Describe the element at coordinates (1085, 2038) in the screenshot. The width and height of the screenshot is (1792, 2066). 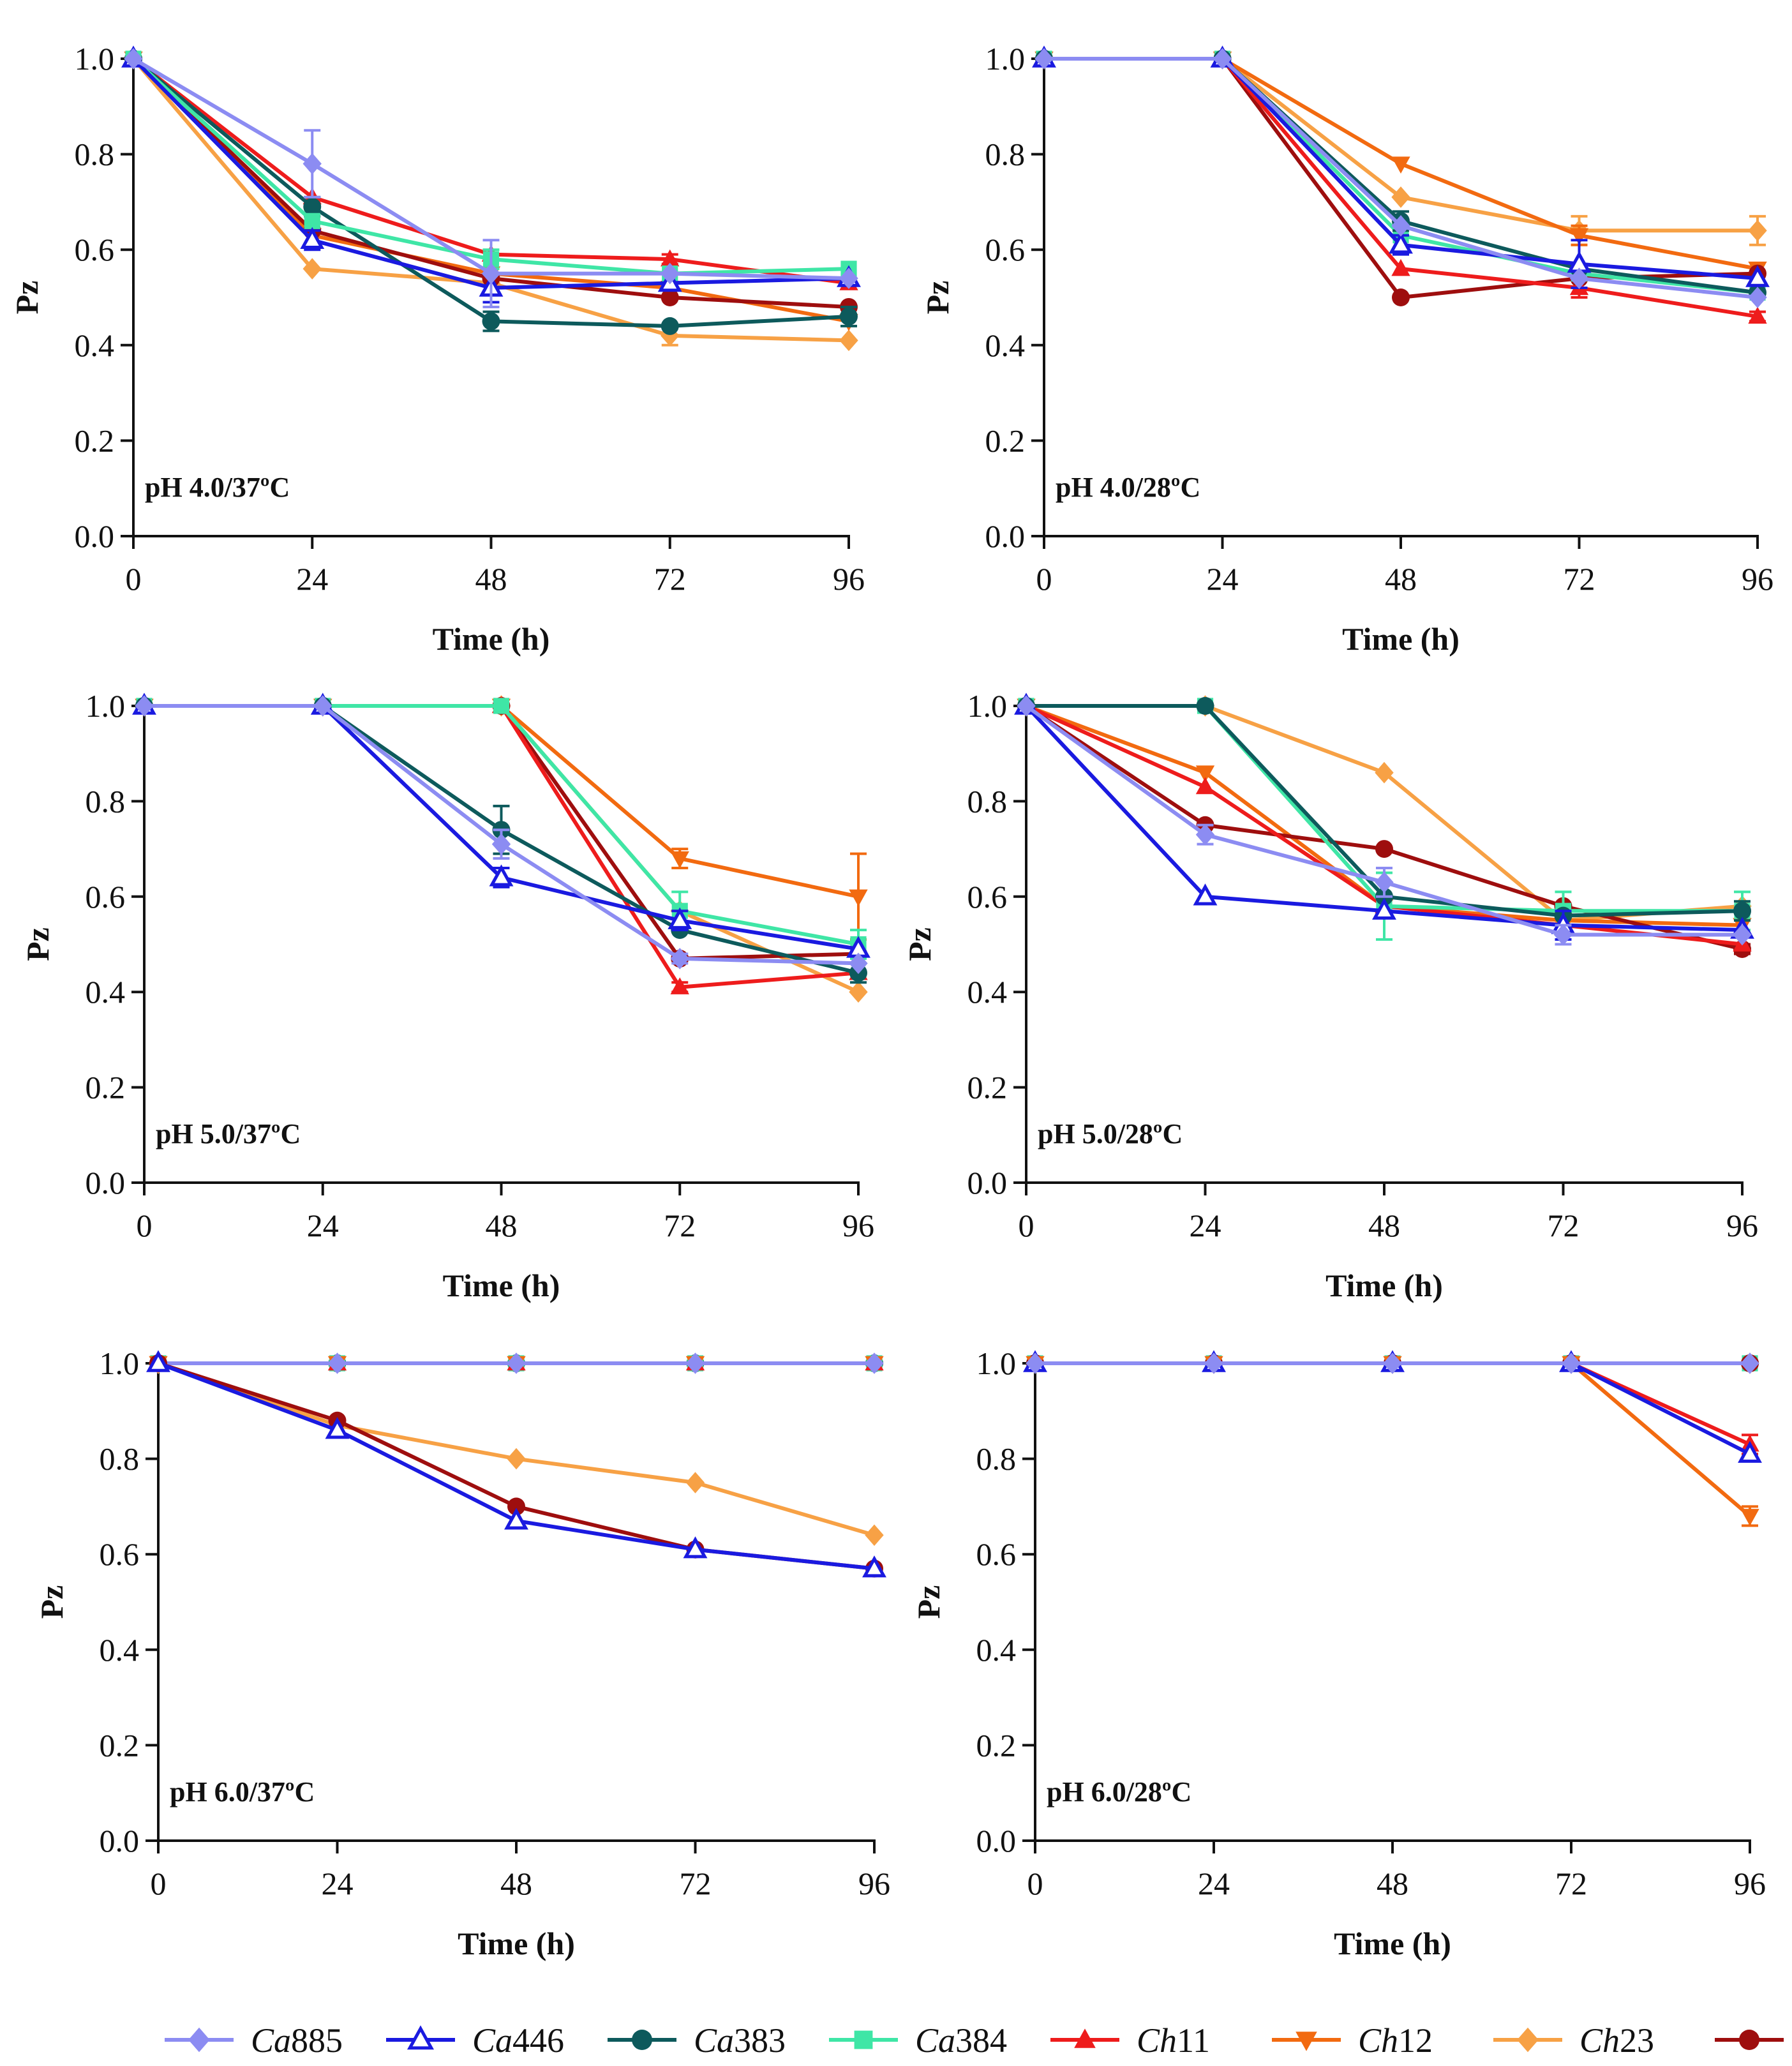
I see `legend-marker-Ch11` at that location.